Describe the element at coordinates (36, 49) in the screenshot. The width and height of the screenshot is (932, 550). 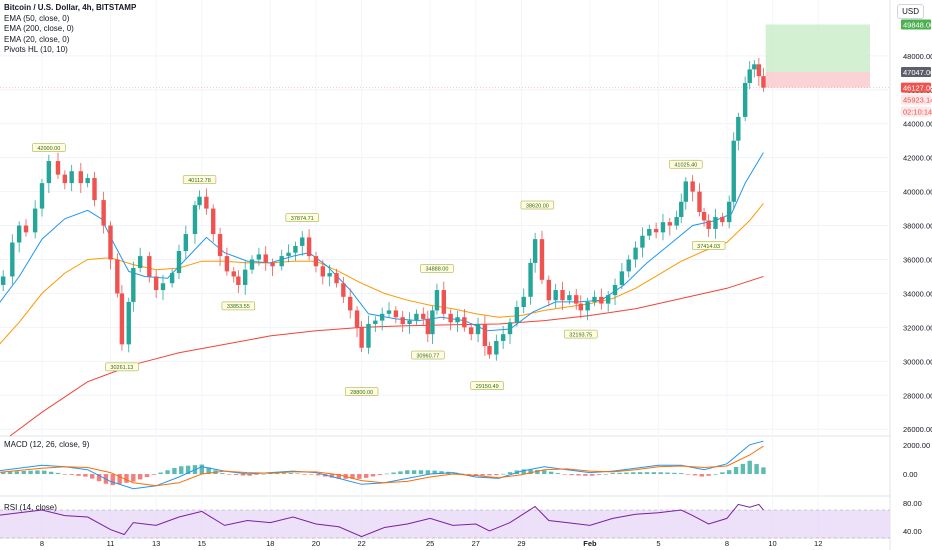
I see `indicator-pivots: Pivots HL (10, 10)` at that location.